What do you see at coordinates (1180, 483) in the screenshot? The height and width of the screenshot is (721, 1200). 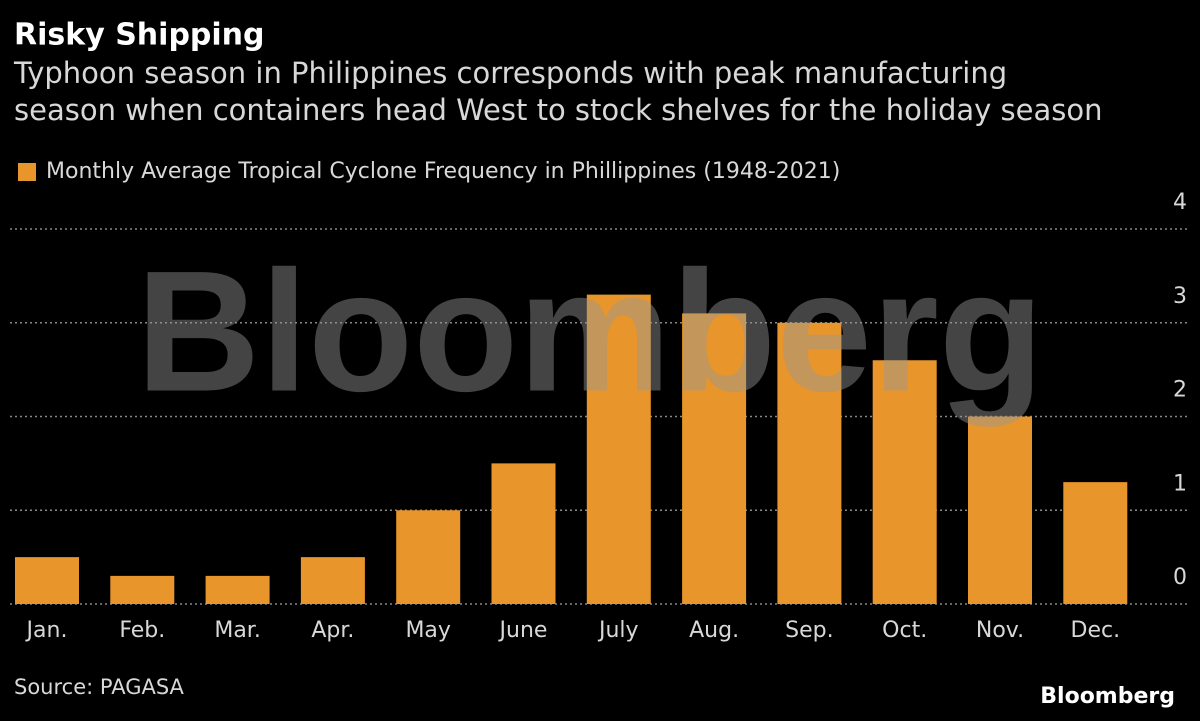 I see `y-tick-label: 1` at bounding box center [1180, 483].